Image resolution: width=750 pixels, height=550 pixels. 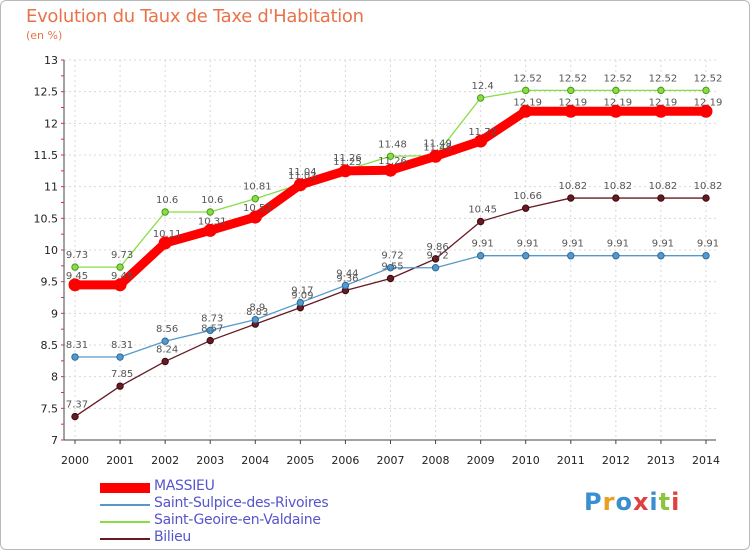 What do you see at coordinates (44, 35) in the screenshot?
I see `chart-subtitle: (en %)` at bounding box center [44, 35].